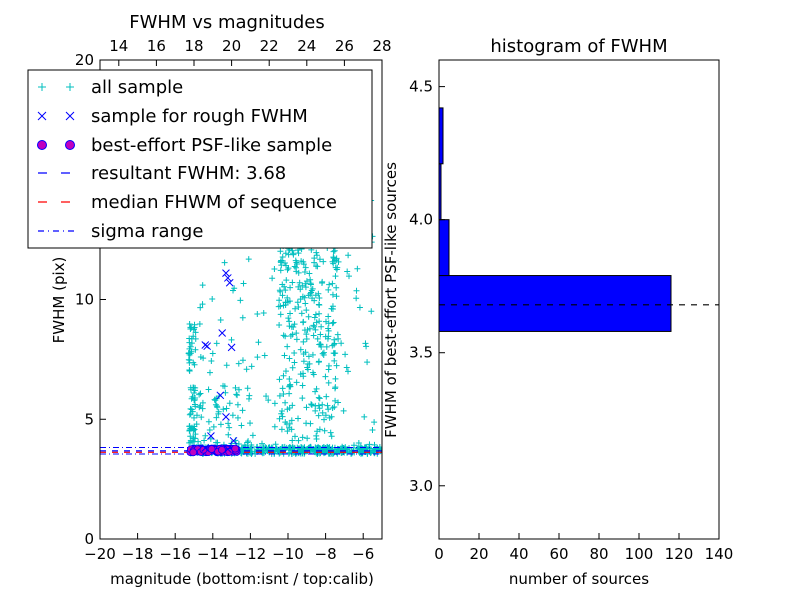 Image resolution: width=800 pixels, height=600 pixels. Describe the element at coordinates (84, 300) in the screenshot. I see `left-y-tick-label: 10` at that location.